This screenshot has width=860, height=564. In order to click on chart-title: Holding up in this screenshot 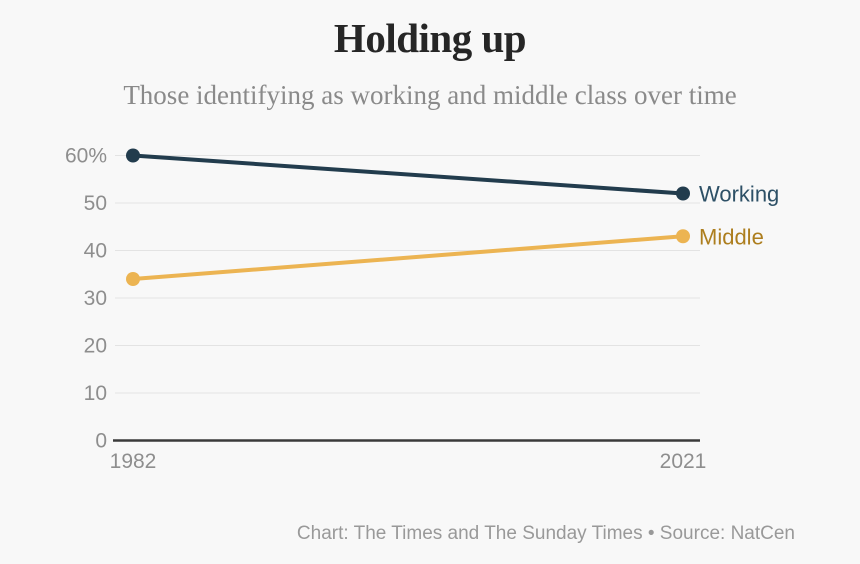, I will do `click(430, 38)`.